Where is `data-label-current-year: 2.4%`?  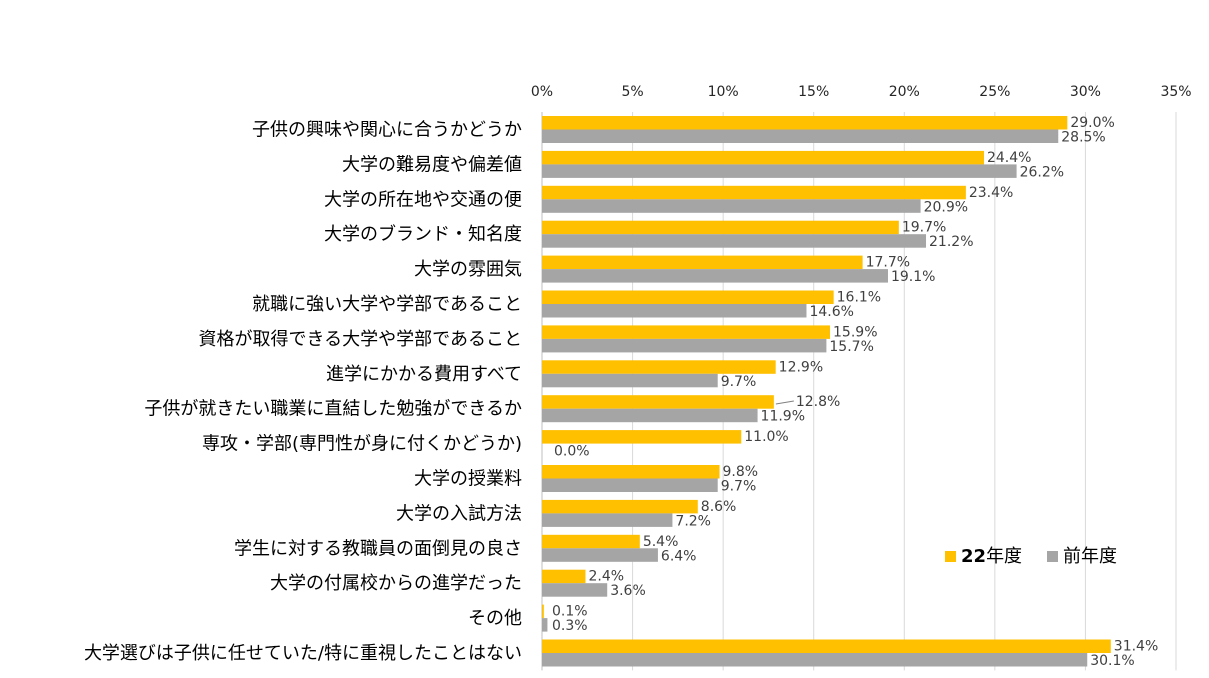
data-label-current-year: 2.4% is located at coordinates (606, 577).